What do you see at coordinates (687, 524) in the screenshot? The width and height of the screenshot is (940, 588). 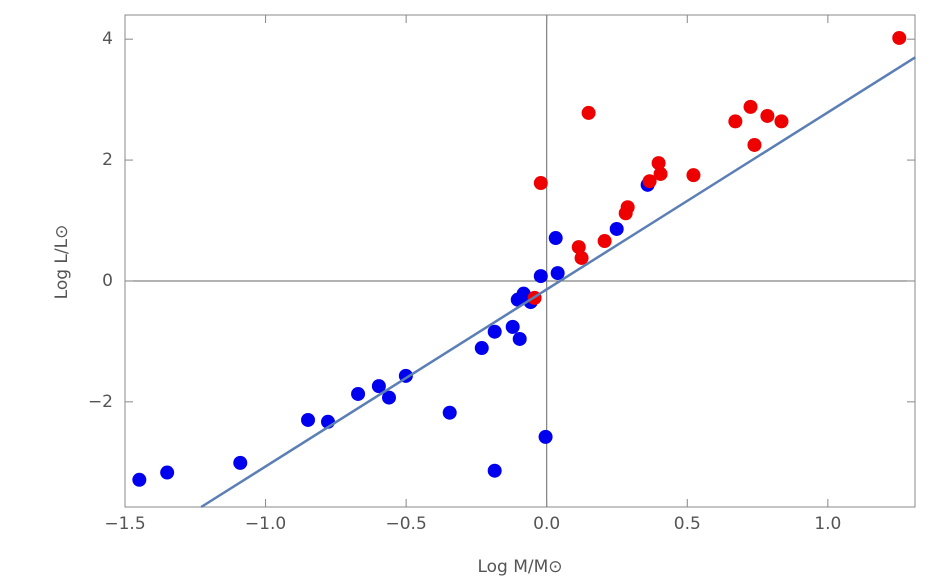 I see `x-tick-label: 0.5` at bounding box center [687, 524].